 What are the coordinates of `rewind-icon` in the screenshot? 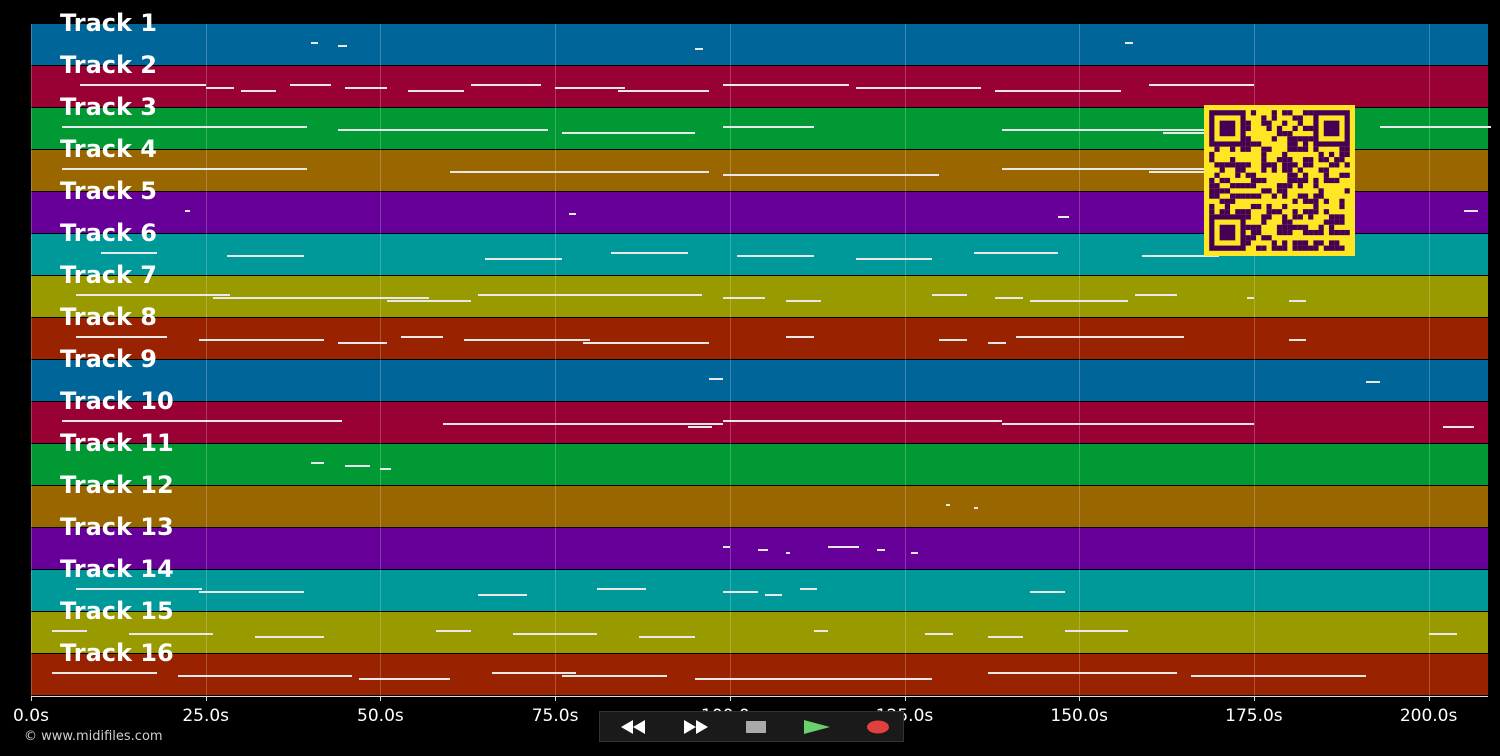 It's located at (633, 726).